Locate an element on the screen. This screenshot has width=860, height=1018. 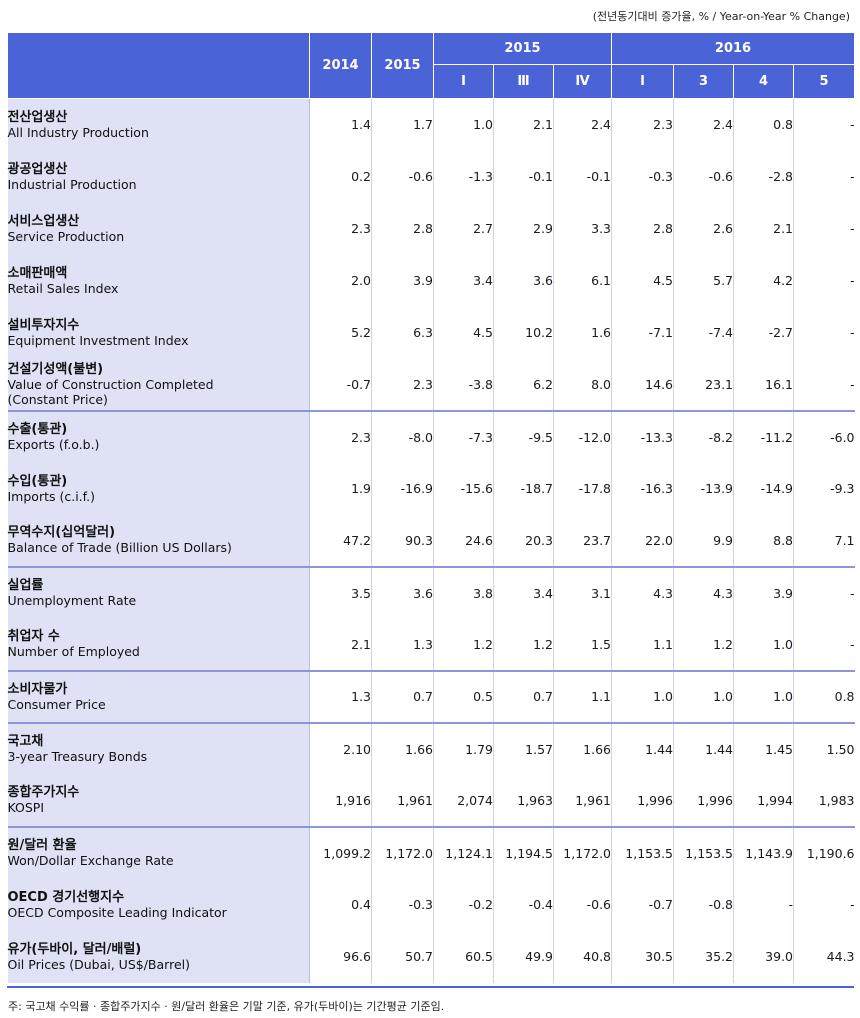
header-2015-q1: Ⅰ is located at coordinates (463, 81).